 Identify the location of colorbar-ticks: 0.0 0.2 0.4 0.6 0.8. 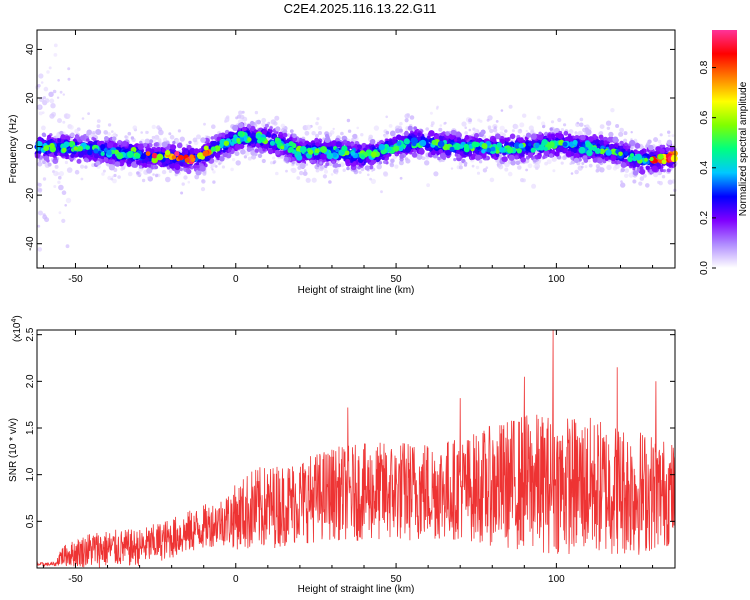
(707, 167).